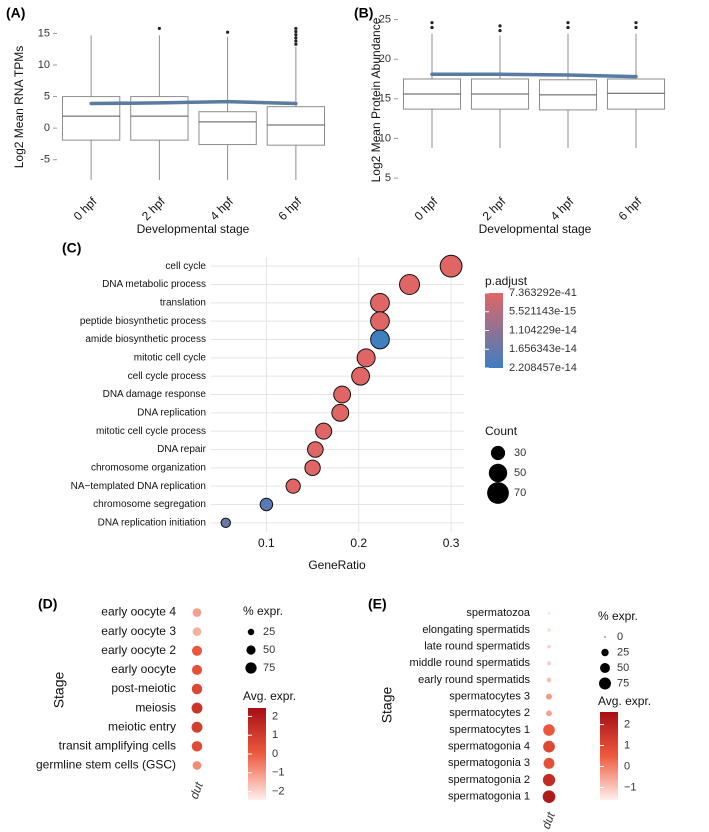  I want to click on colorbar-label: −1, so click(630, 787).